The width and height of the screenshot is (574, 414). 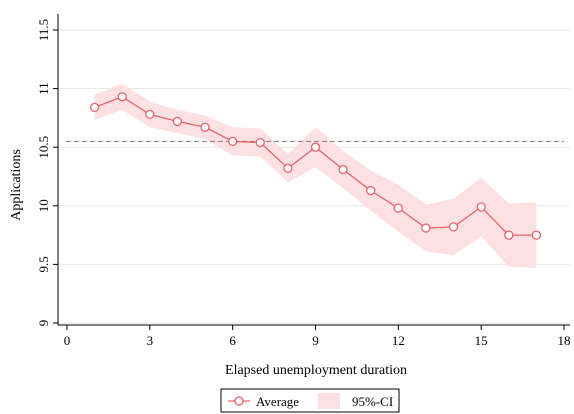 What do you see at coordinates (239, 401) in the screenshot?
I see `legend-average-marker` at bounding box center [239, 401].